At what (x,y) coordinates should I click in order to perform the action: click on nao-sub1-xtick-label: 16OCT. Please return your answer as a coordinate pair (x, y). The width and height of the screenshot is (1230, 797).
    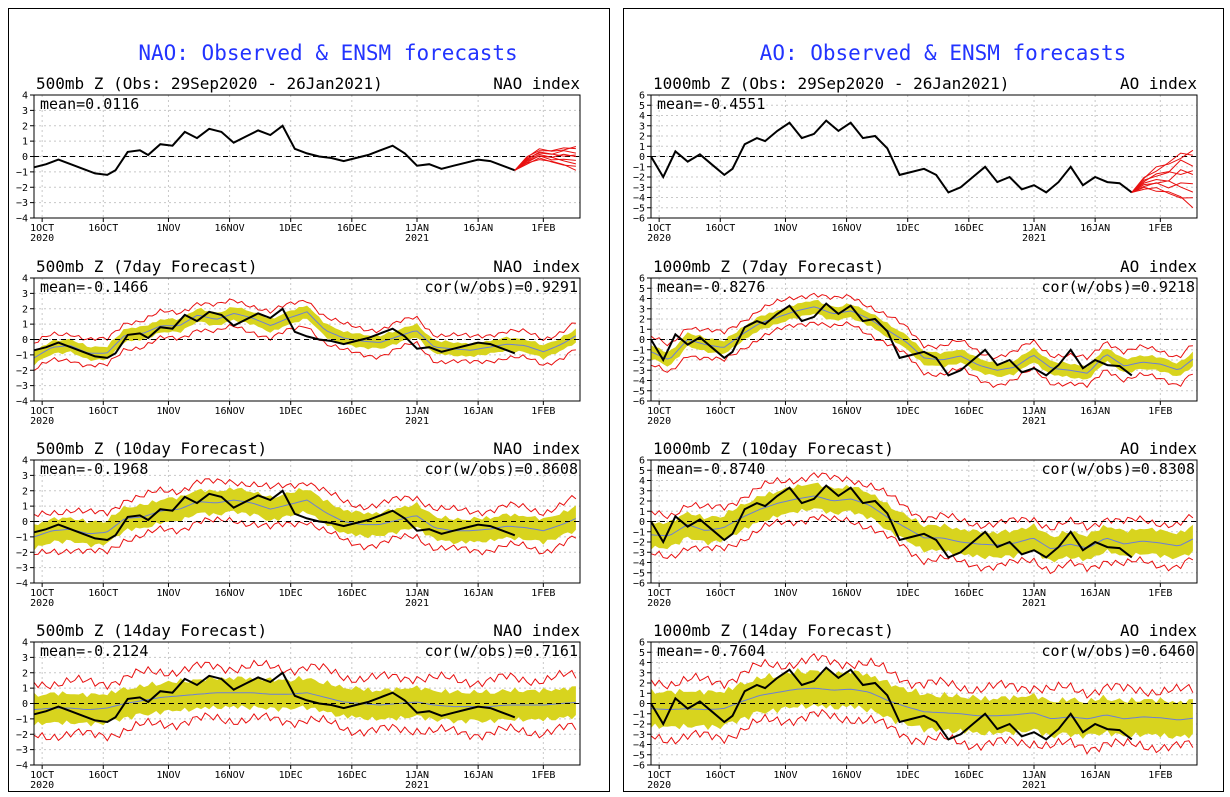
    Looking at the image, I should click on (103, 411).